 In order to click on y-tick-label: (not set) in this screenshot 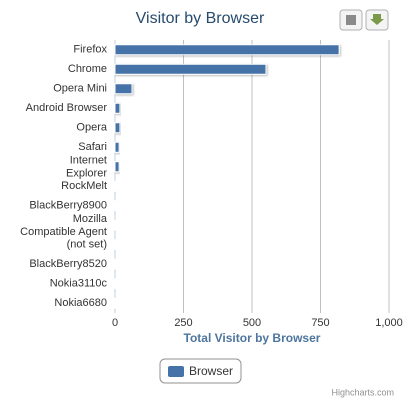, I will do `click(87, 245)`.